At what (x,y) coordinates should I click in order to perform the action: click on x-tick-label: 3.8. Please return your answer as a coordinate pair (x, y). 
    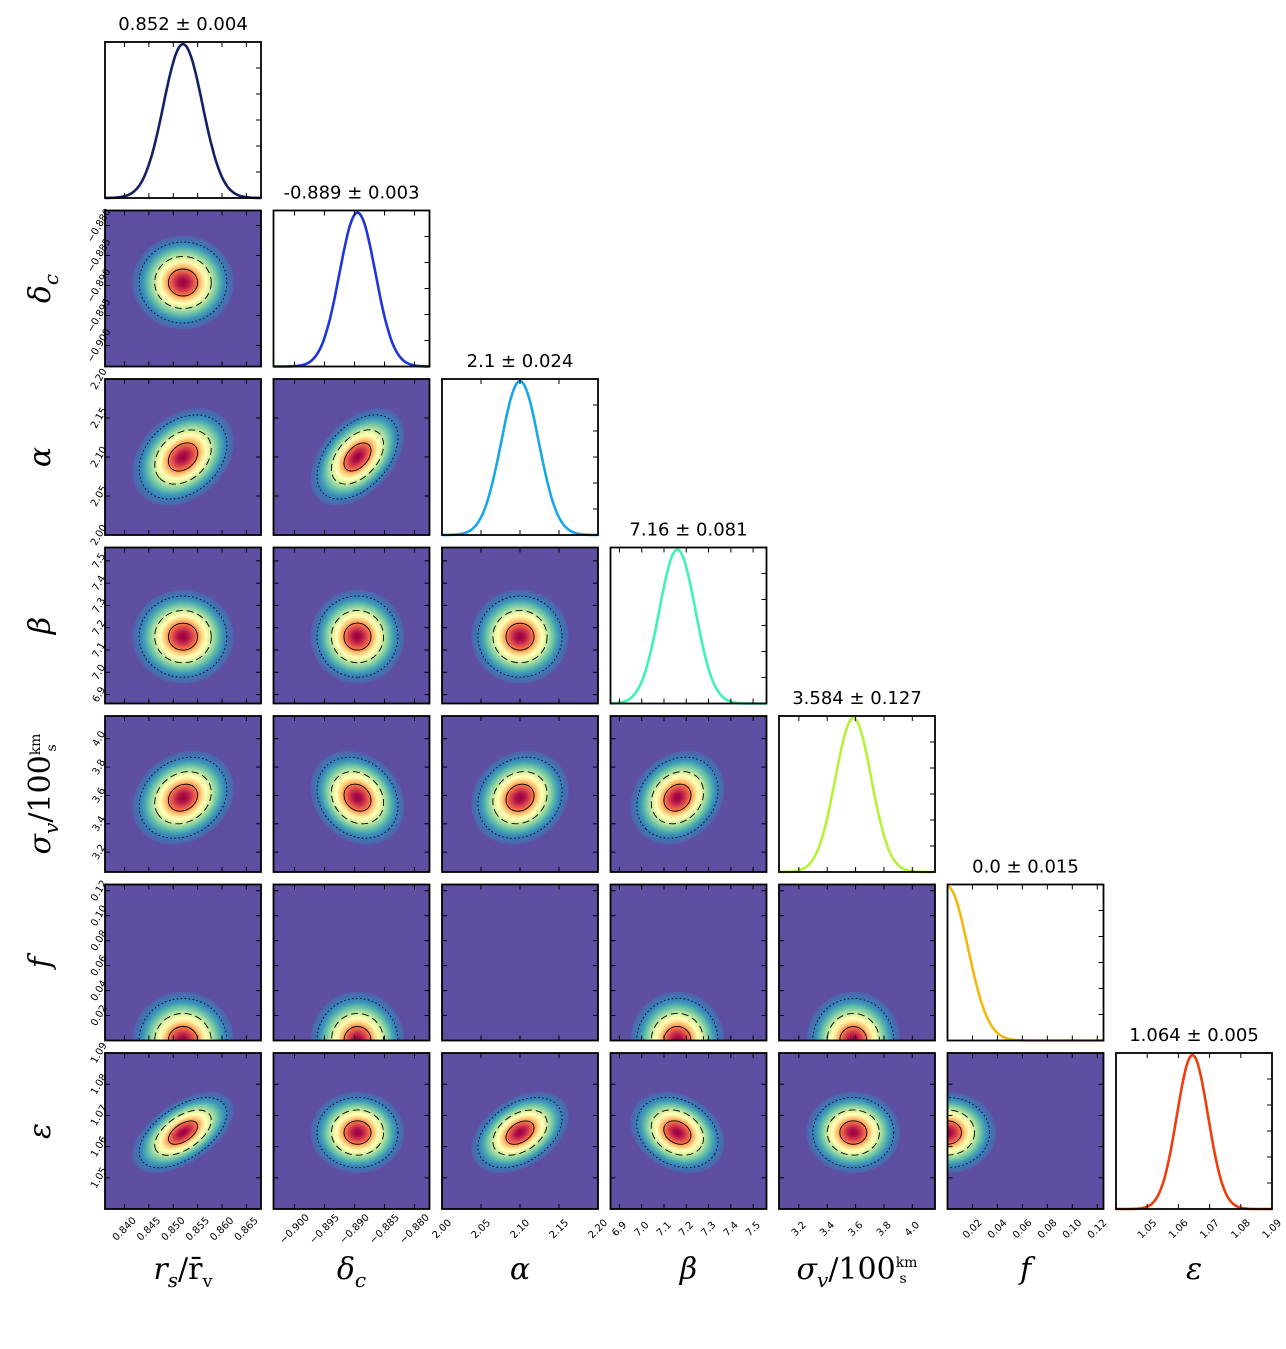
    Looking at the image, I should click on (884, 1229).